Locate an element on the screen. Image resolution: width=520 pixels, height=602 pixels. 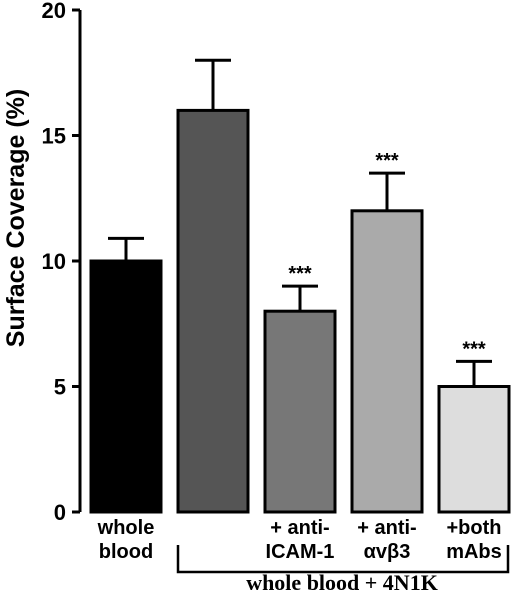
category-label: ICAM-1 is located at coordinates (300, 552).